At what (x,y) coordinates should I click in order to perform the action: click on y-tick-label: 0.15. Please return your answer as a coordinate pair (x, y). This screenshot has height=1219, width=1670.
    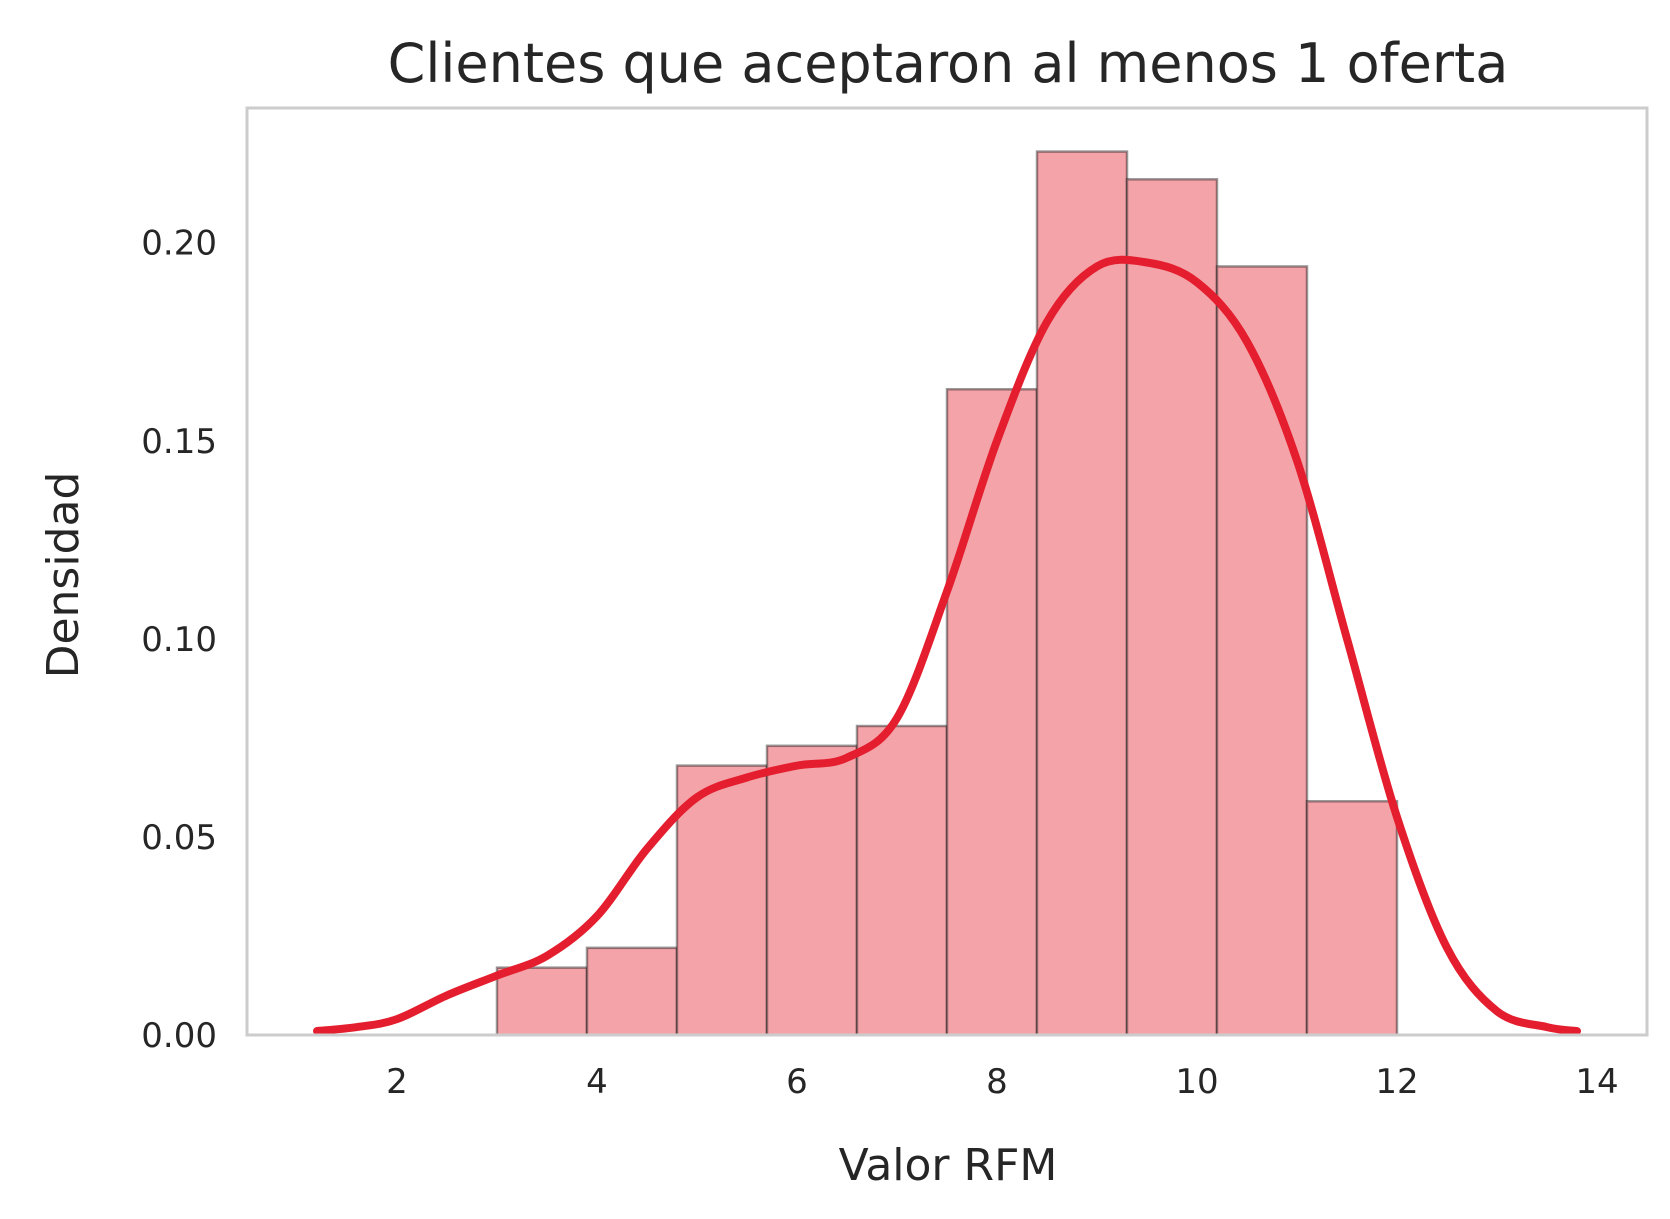
    Looking at the image, I should click on (179, 442).